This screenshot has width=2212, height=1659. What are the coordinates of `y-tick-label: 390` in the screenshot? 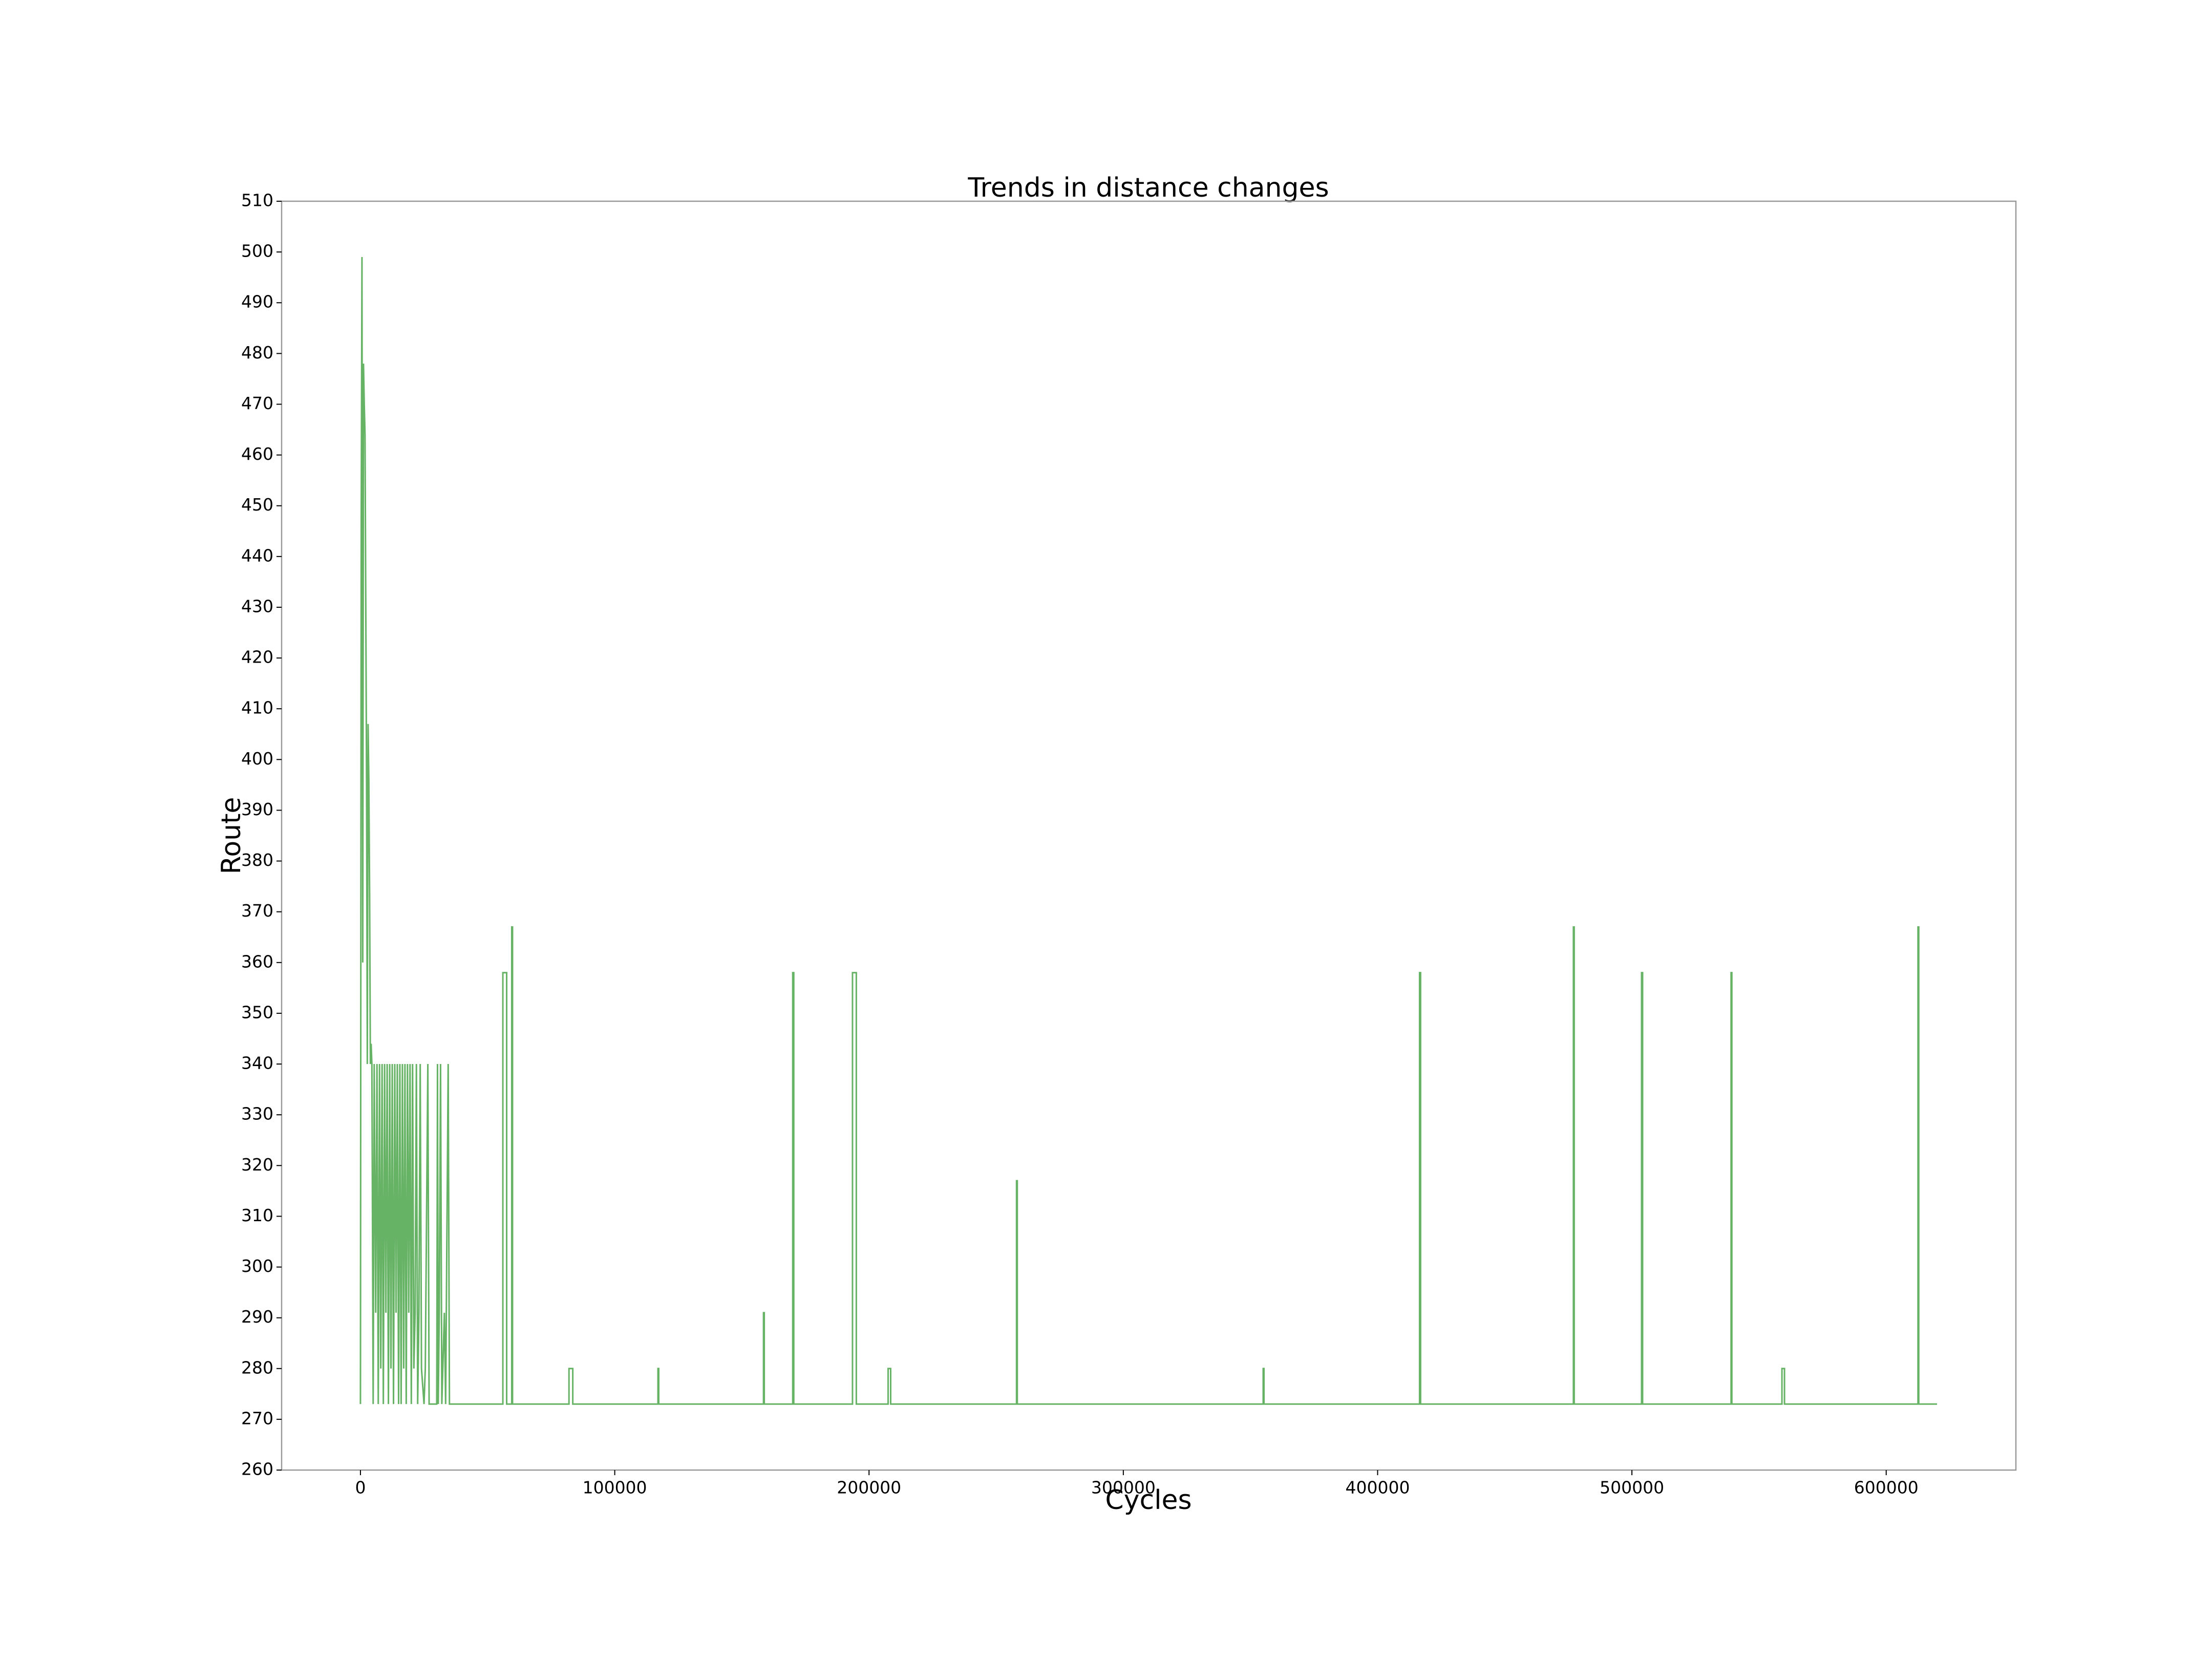 It's located at (257, 809).